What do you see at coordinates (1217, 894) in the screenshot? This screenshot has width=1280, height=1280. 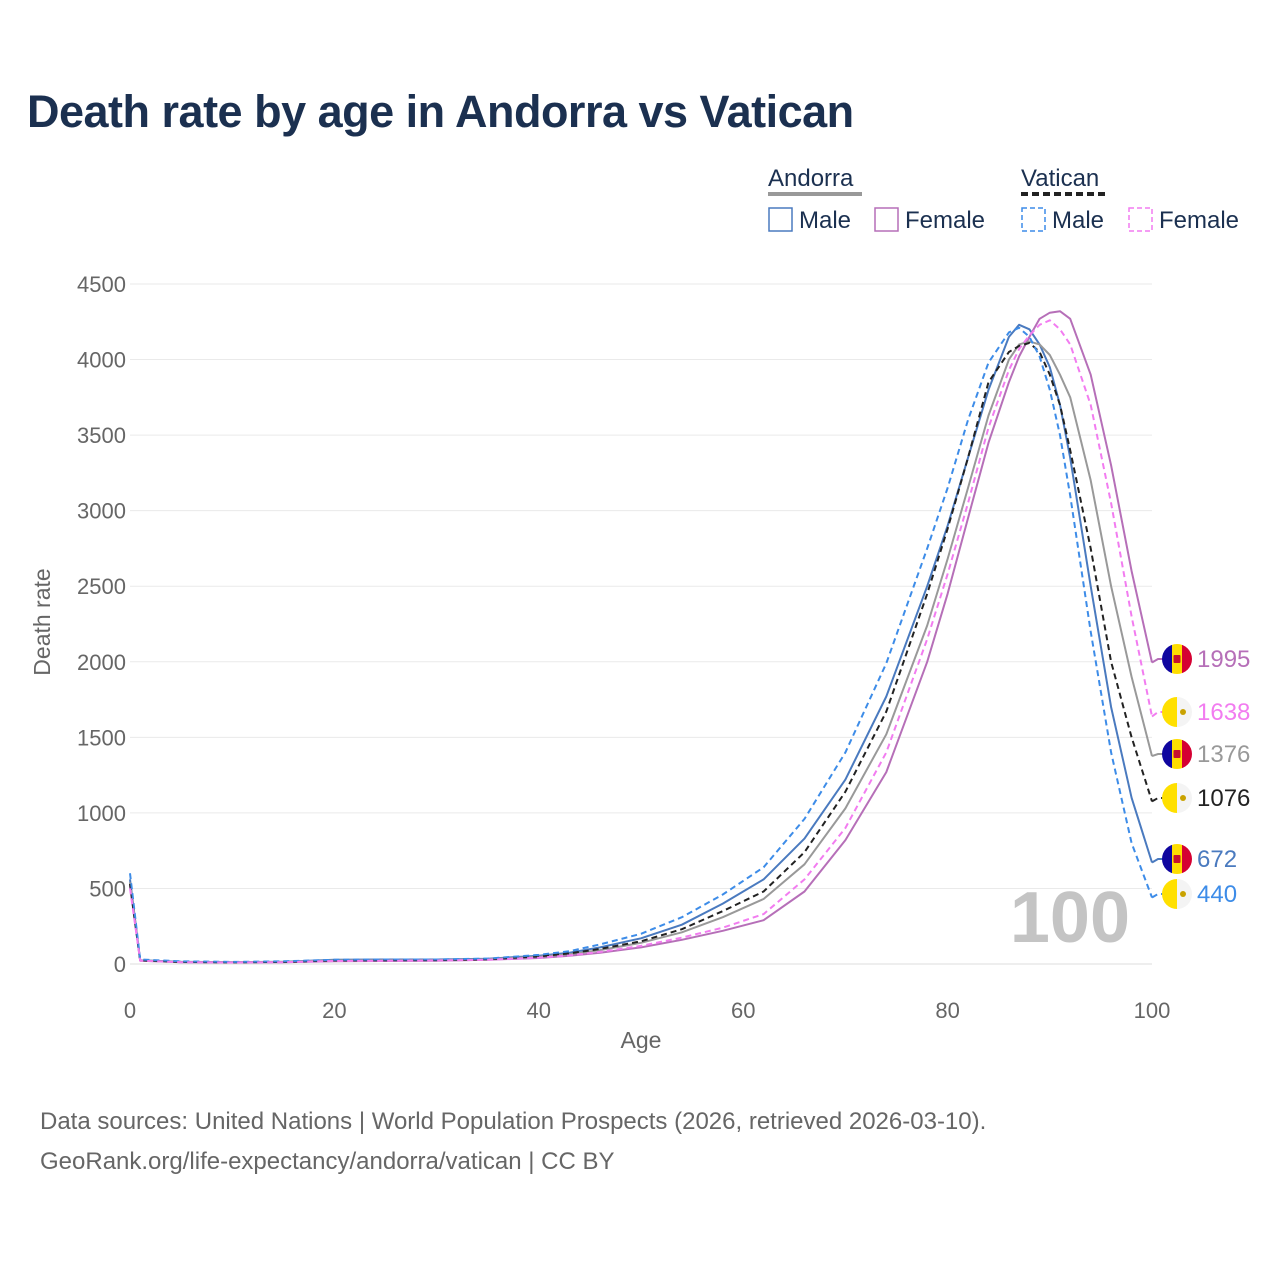 I see `end-value-label: 440` at bounding box center [1217, 894].